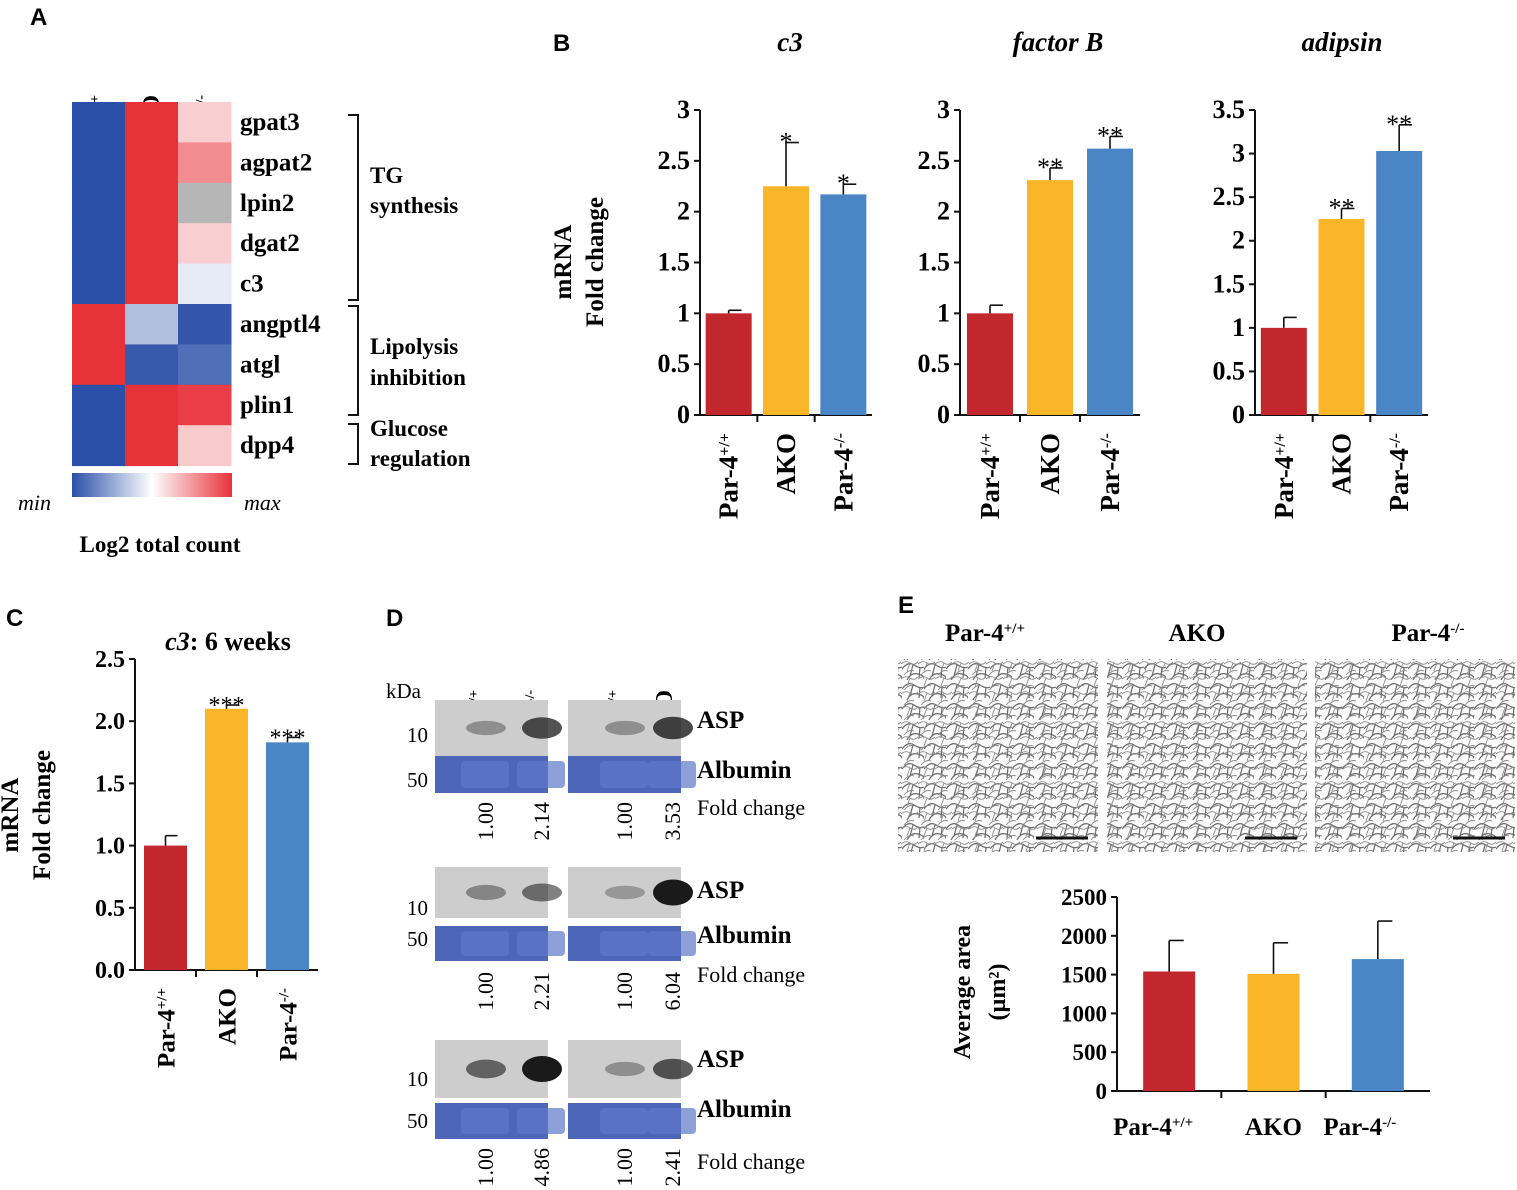  Describe the element at coordinates (1341, 42) in the screenshot. I see `chart-title: adipsin` at that location.